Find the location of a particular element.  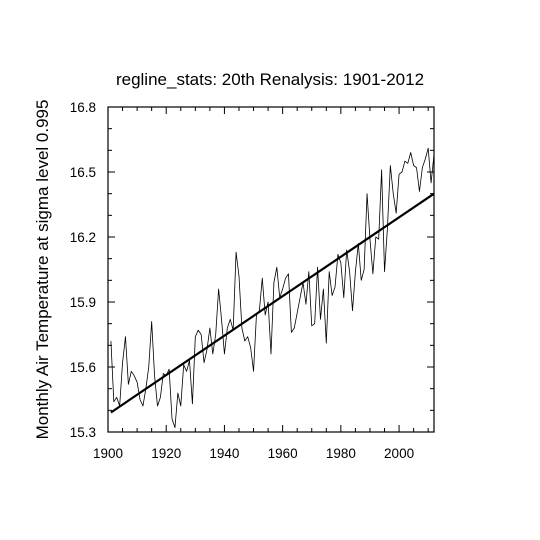

y-tick-label: 15.9 is located at coordinates (83, 302).